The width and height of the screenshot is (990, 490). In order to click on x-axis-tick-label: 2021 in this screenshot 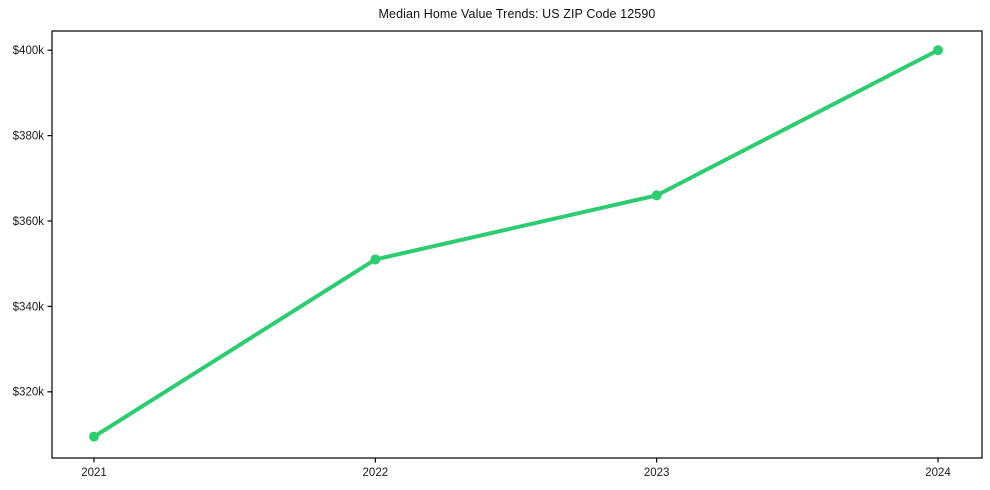, I will do `click(94, 473)`.